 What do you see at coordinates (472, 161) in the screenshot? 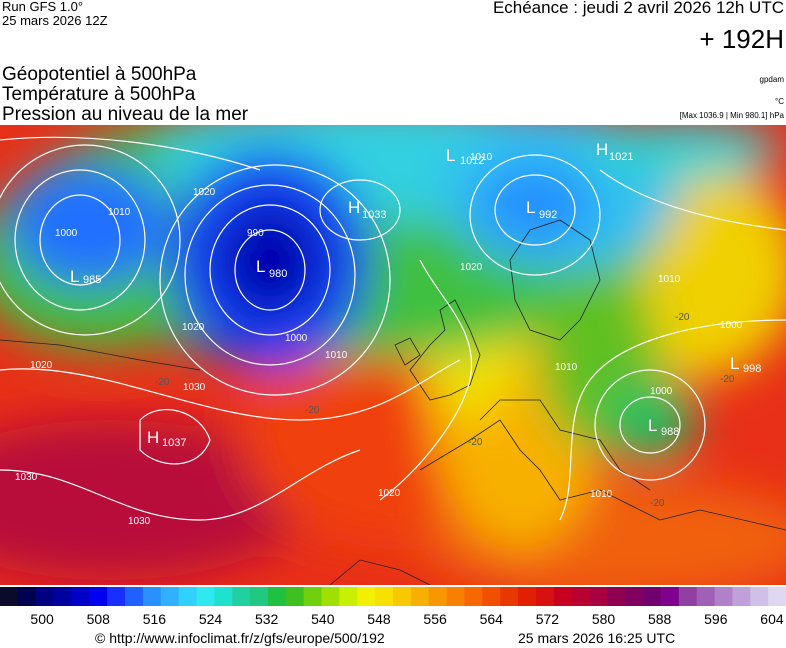
I see `center-value: 1012` at bounding box center [472, 161].